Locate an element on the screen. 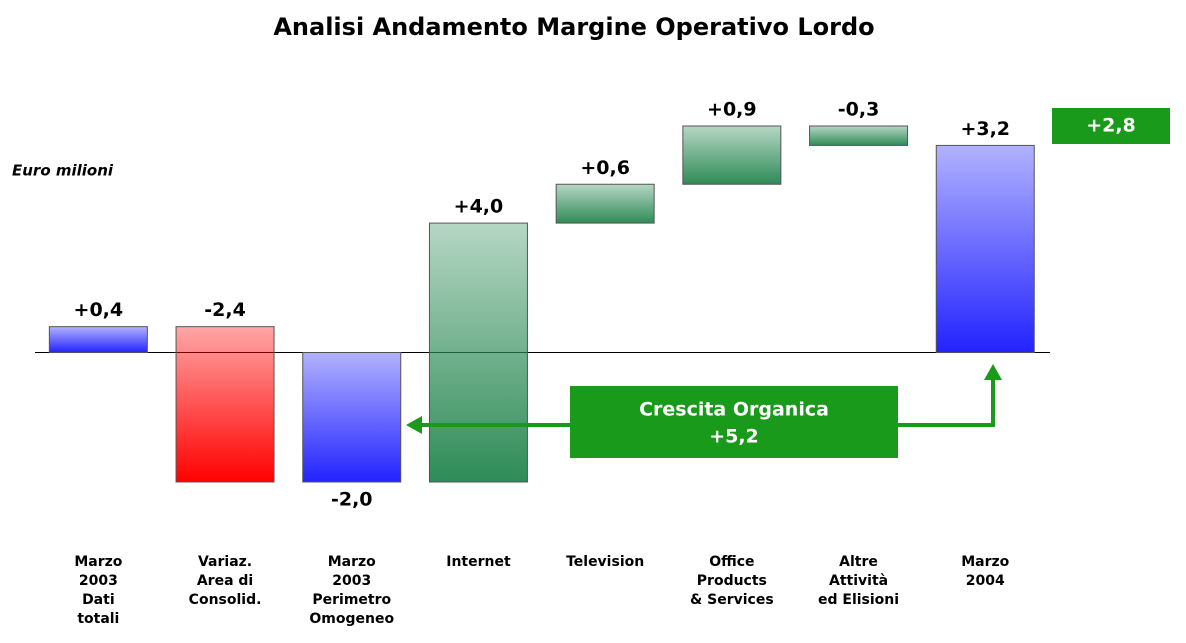 This screenshot has width=1186, height=643. value-label: +3,2 is located at coordinates (985, 129).